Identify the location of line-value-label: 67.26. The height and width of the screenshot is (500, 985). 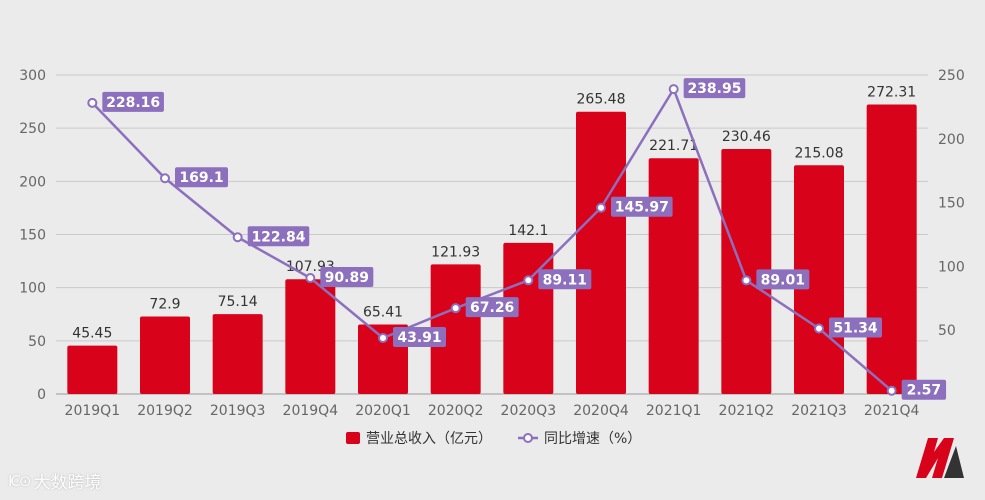
(492, 308).